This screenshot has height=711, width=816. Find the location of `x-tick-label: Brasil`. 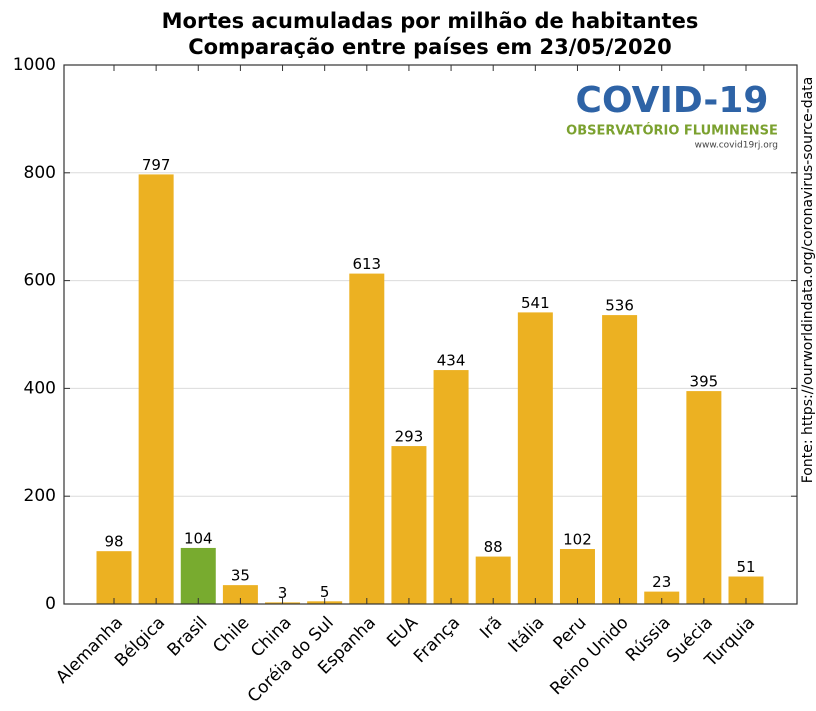

x-tick-label: Brasil is located at coordinates (188, 637).